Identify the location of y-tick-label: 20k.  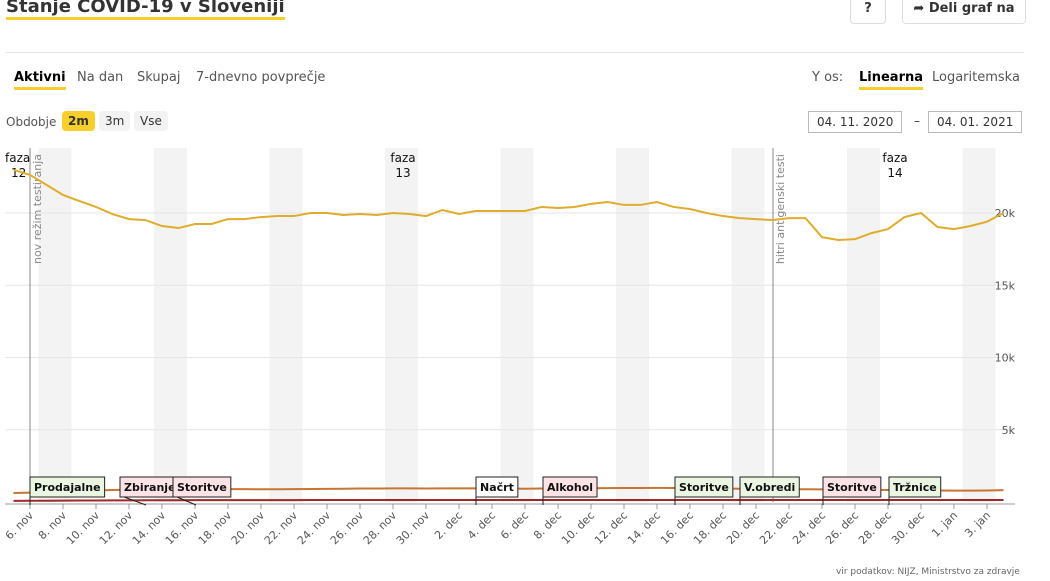
(1005, 213).